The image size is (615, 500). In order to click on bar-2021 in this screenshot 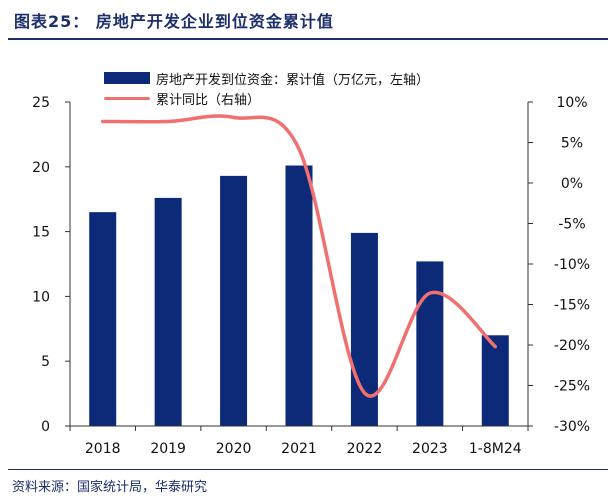, I will do `click(299, 295)`.